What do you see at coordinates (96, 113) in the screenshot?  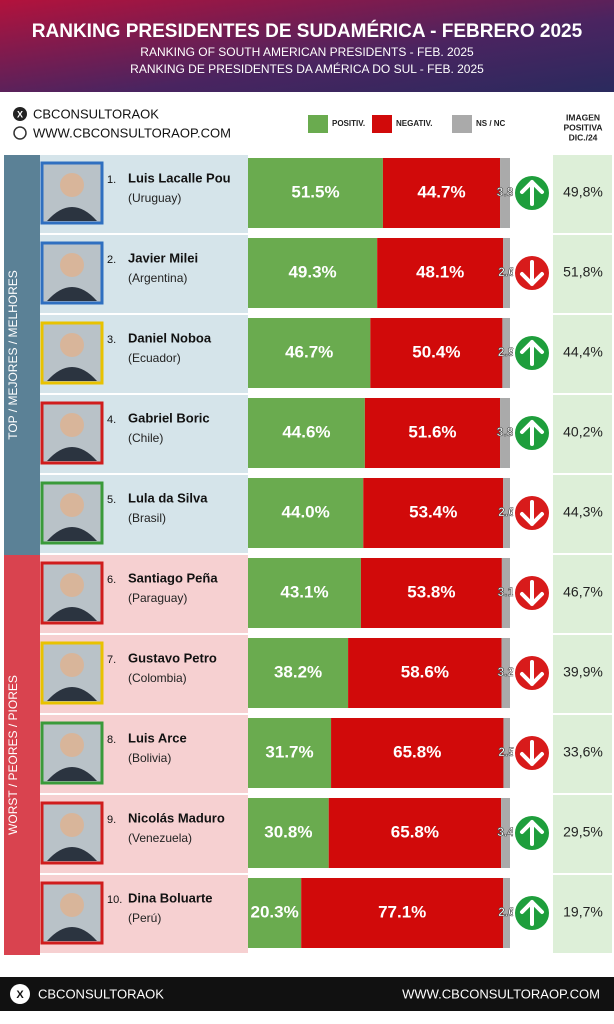 I see `brand-handle: CBCONSULTORAOK` at bounding box center [96, 113].